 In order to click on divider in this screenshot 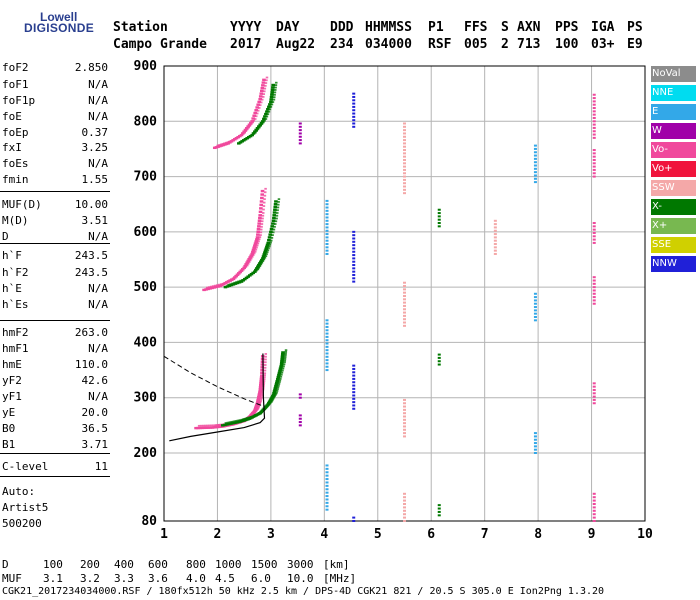, I will do `click(55, 320)`.